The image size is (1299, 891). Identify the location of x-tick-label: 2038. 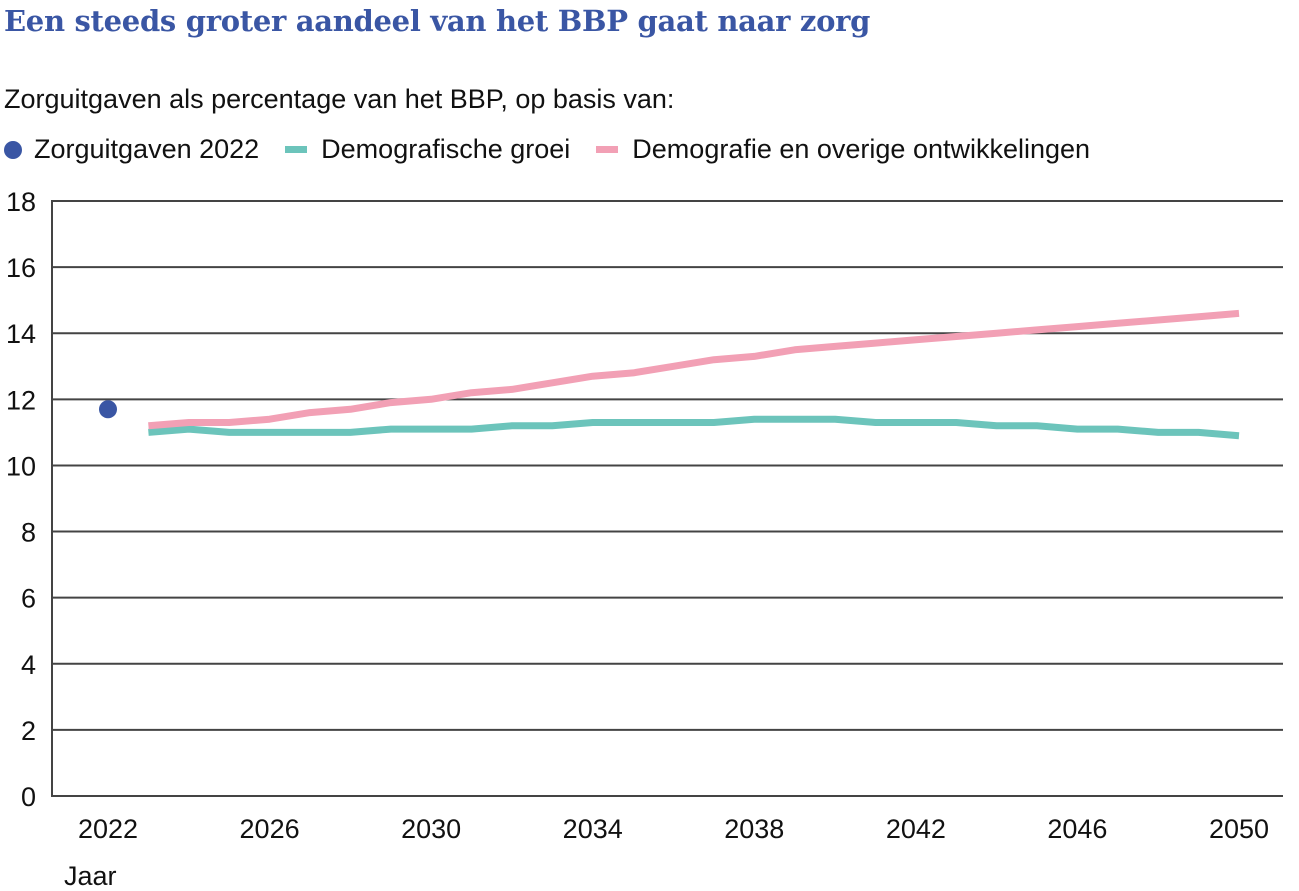
(754, 829).